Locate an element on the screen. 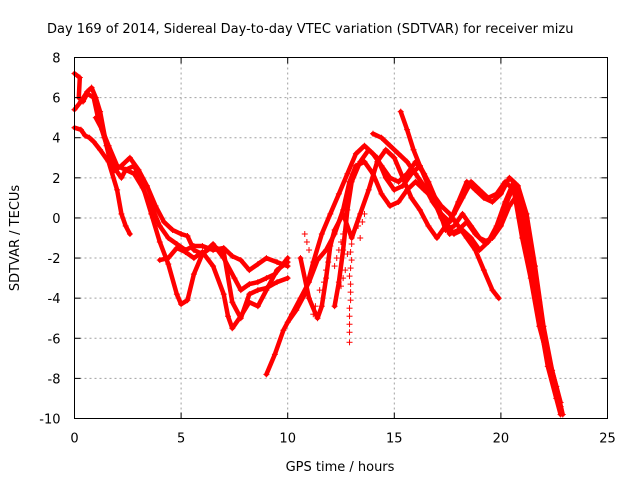  x-tick-labels: 0 5 10 15 20 25 is located at coordinates (342, 439).